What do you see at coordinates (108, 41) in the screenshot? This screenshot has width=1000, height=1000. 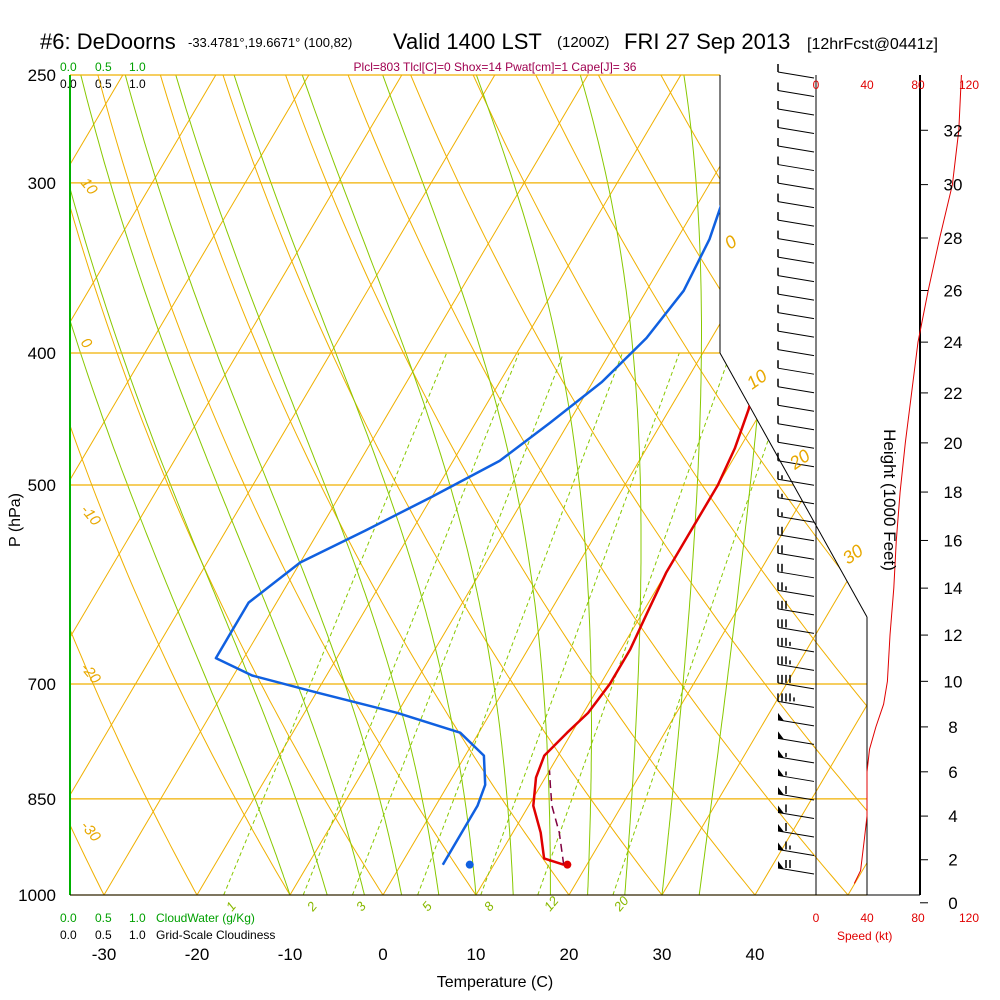 I see `station-title: #6: DeDoorns` at bounding box center [108, 41].